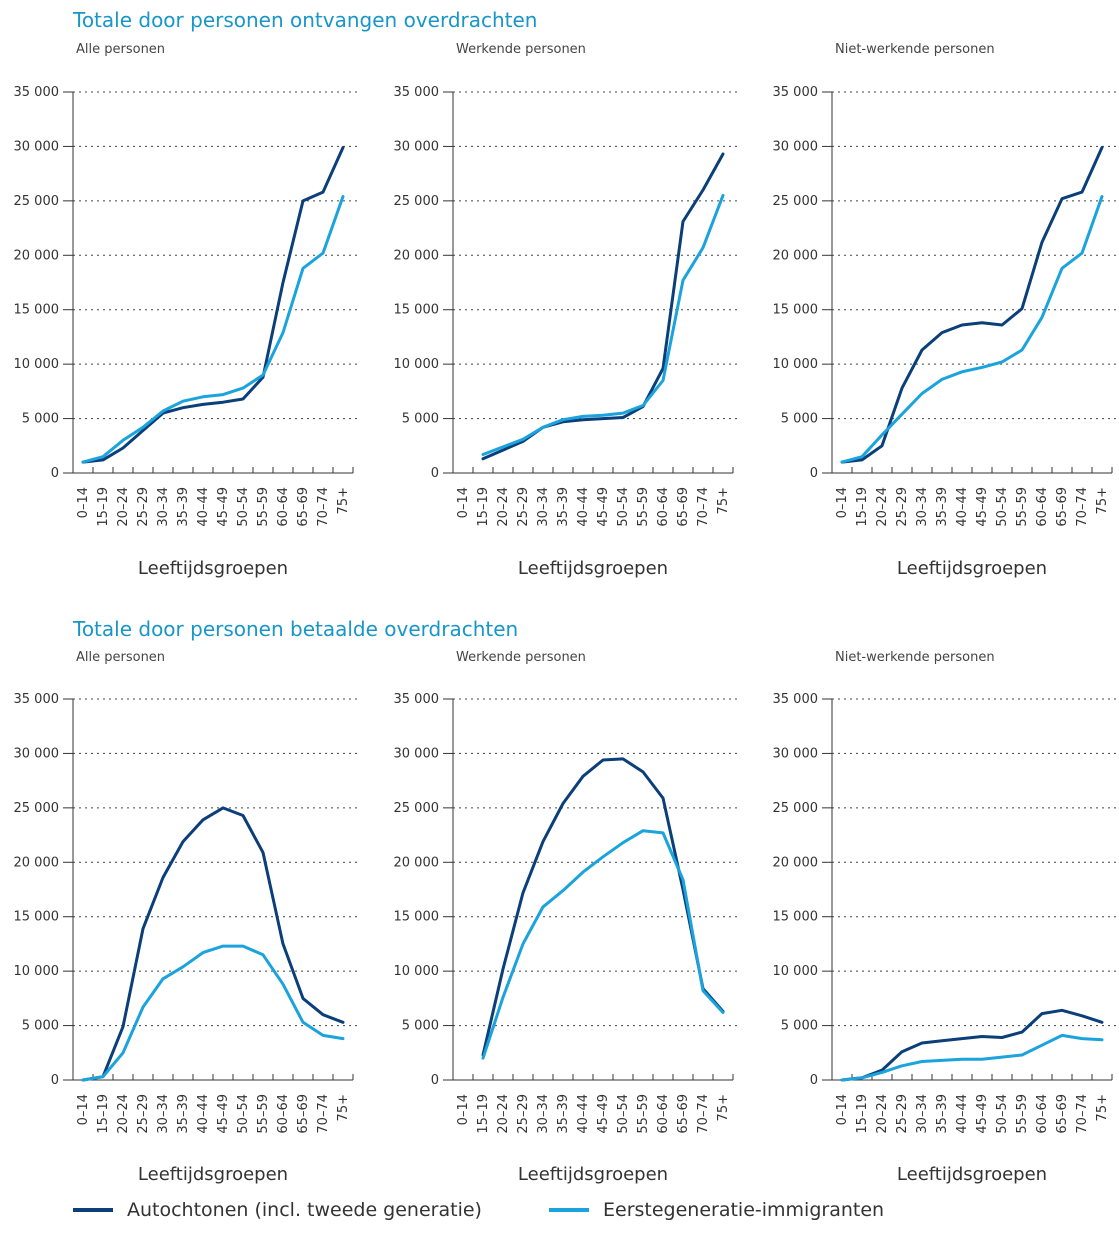  What do you see at coordinates (120, 49) in the screenshot?
I see `chart-subtitle: Alle personen` at bounding box center [120, 49].